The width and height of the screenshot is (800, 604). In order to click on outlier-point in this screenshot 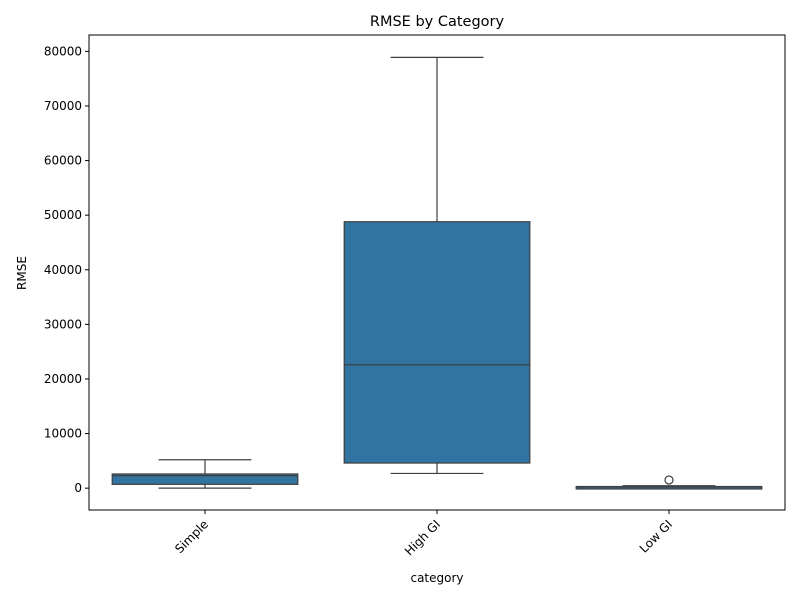, I will do `click(669, 480)`.